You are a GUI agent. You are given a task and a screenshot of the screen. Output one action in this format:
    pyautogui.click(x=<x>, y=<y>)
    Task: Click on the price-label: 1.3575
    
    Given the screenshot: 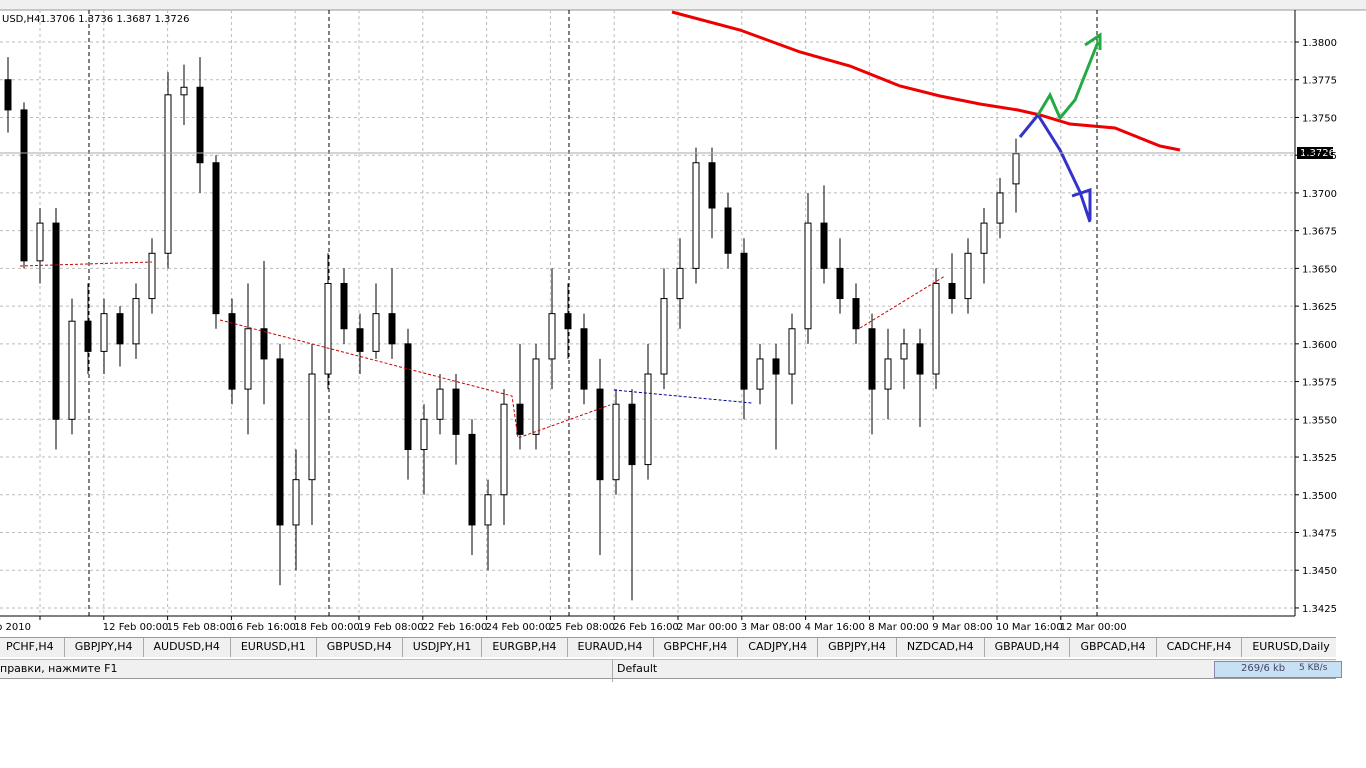 What is the action you would take?
    pyautogui.click(x=1319, y=383)
    